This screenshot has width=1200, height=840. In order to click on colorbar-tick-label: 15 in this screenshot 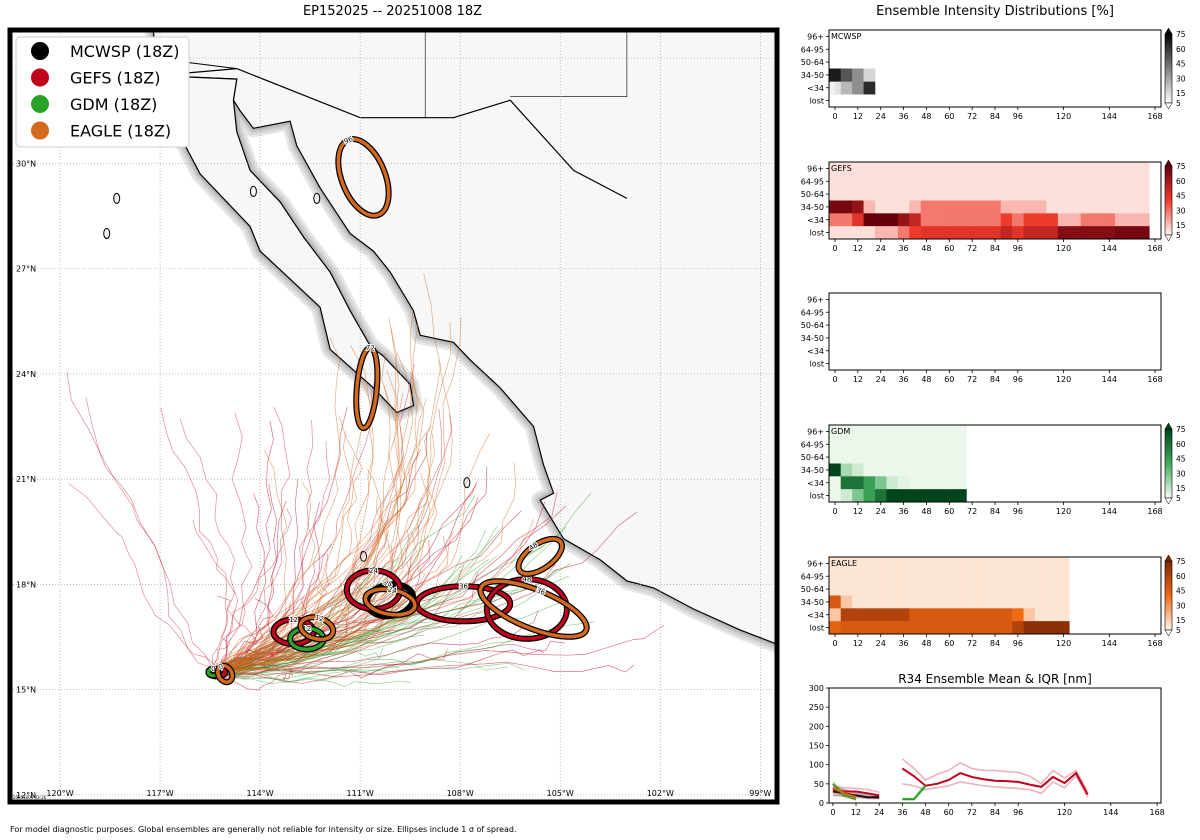, I will do `click(1181, 225)`.